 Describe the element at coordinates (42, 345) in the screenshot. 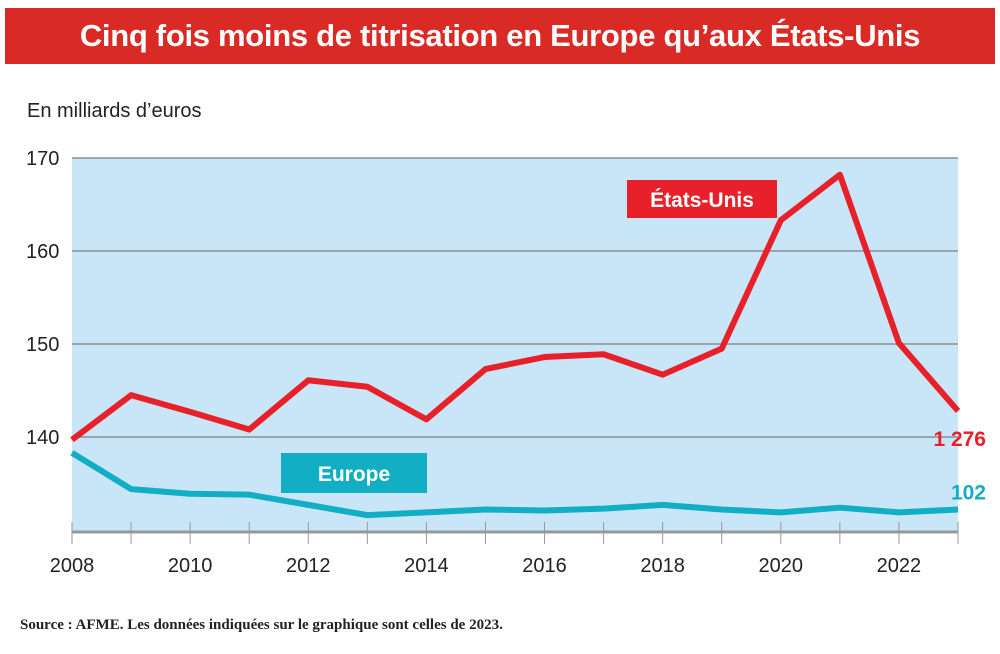

I see `y-tick-label: 150` at that location.